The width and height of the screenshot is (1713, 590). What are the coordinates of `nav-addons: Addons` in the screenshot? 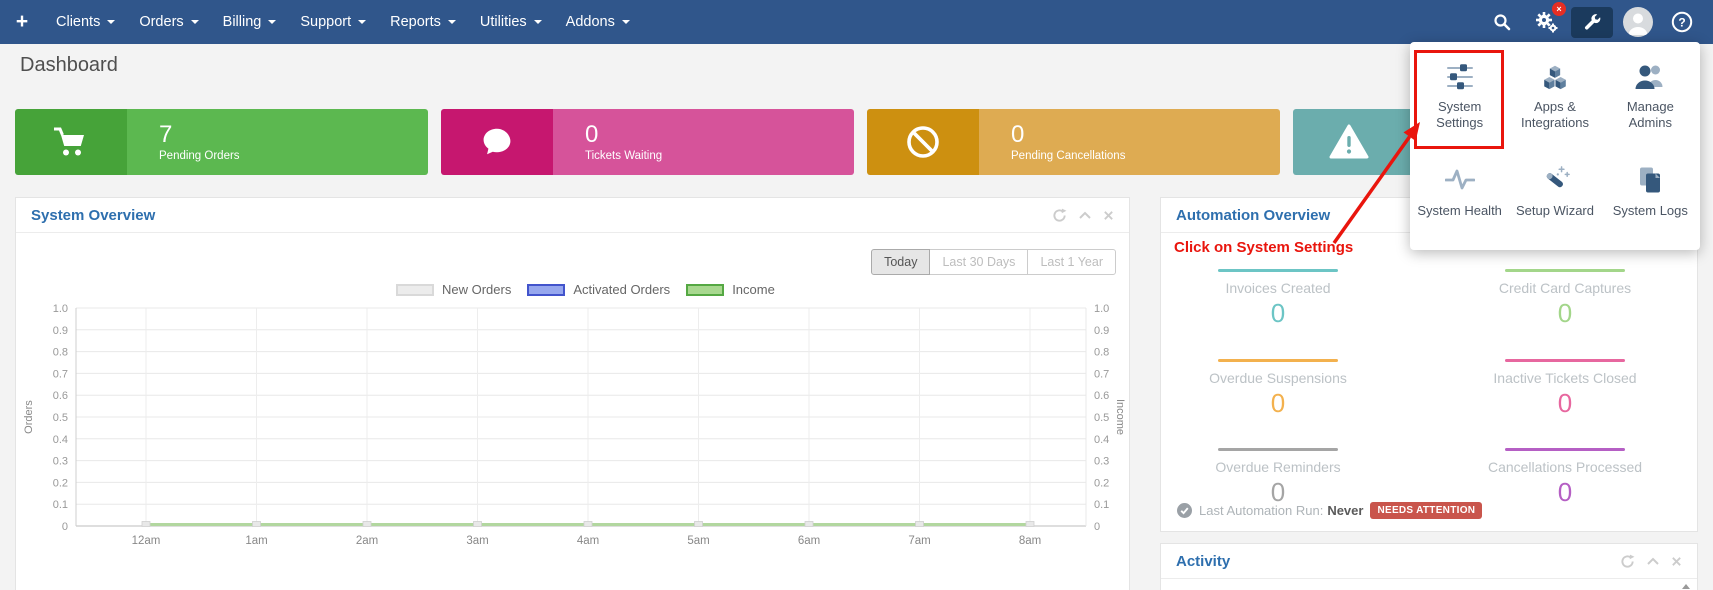 It's located at (598, 22).